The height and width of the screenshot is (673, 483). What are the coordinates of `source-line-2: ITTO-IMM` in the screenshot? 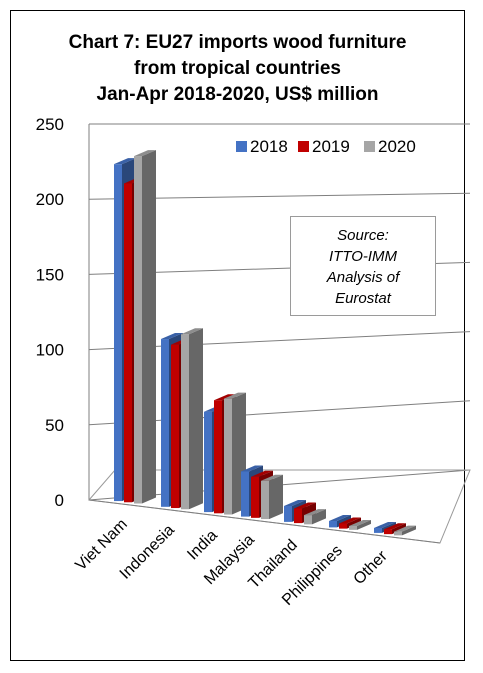 It's located at (363, 256).